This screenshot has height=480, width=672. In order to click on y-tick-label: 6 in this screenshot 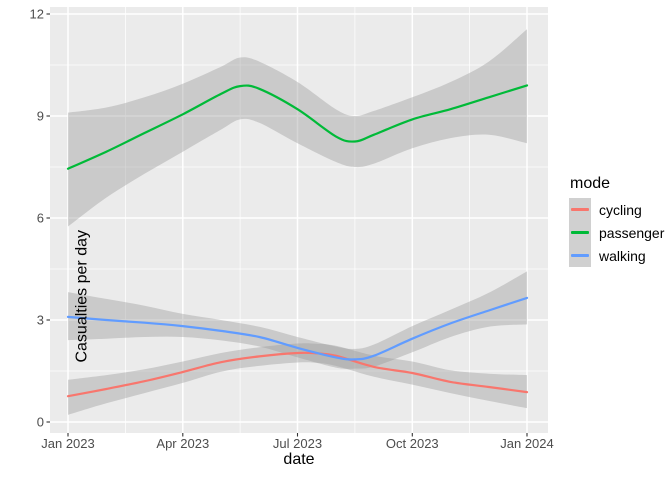, I will do `click(40, 218)`.